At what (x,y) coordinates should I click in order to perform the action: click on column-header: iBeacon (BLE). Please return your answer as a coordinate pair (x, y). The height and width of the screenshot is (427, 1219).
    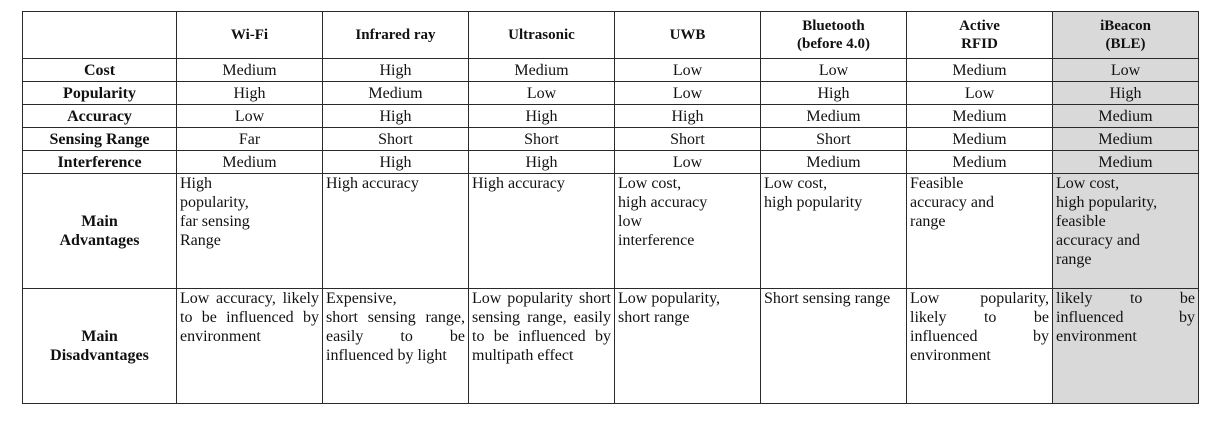
    Looking at the image, I should click on (1125, 35).